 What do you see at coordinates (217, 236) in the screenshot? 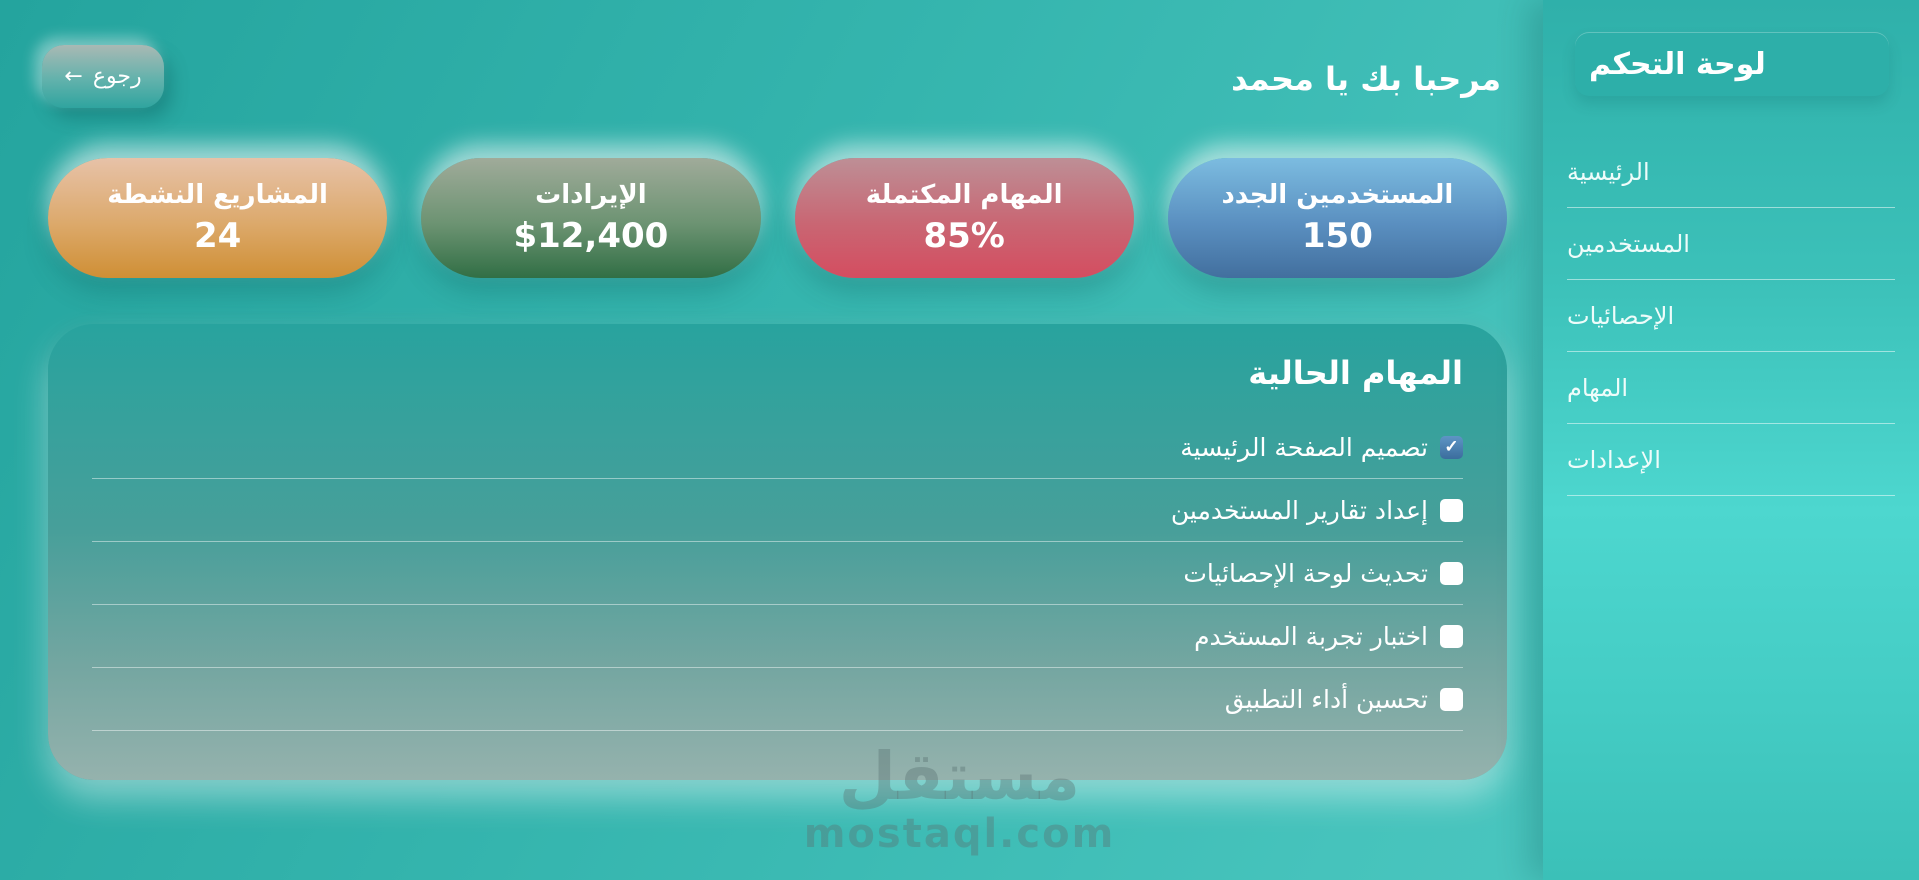
I see `stat-value: 24` at bounding box center [217, 236].